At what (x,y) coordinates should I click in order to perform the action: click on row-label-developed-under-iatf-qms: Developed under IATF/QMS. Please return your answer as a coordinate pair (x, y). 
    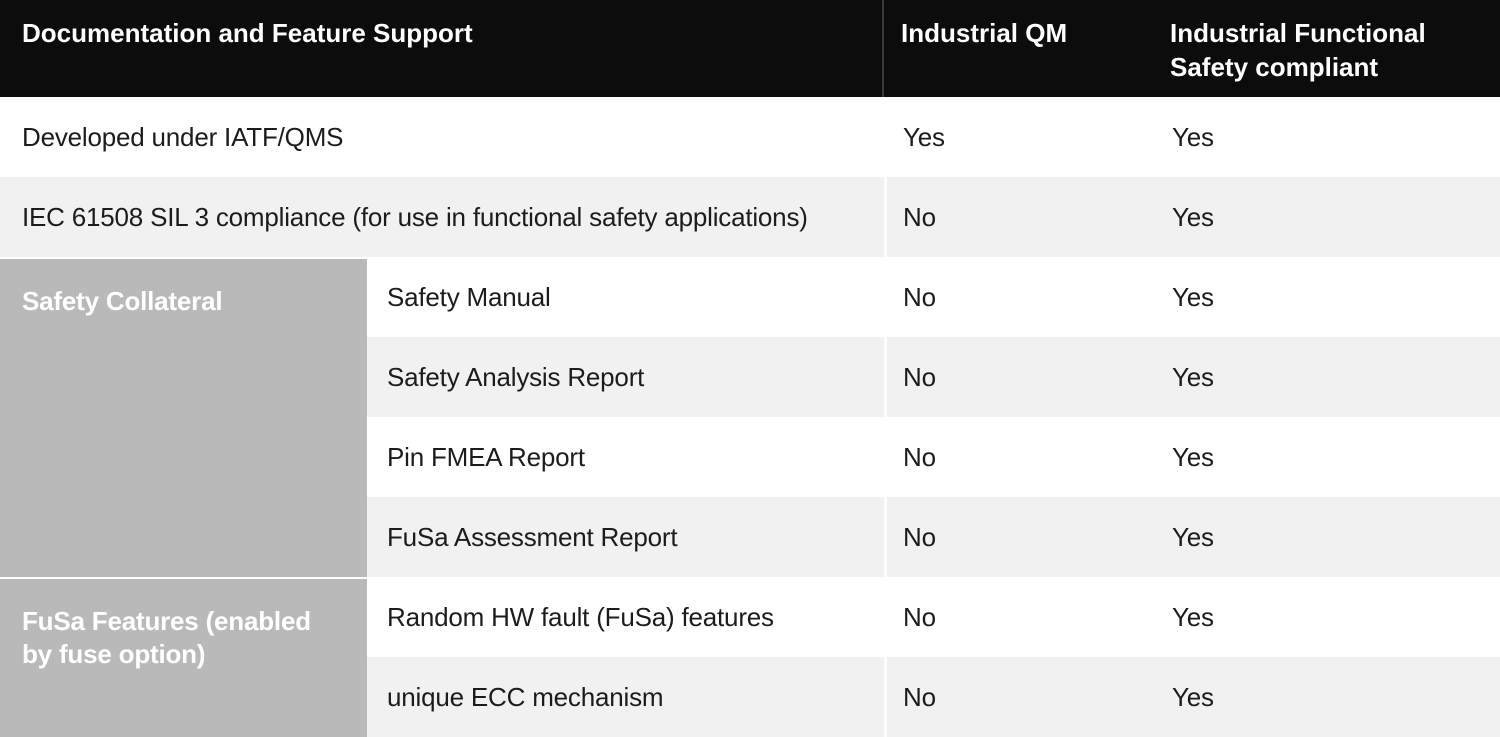
    Looking at the image, I should click on (442, 137).